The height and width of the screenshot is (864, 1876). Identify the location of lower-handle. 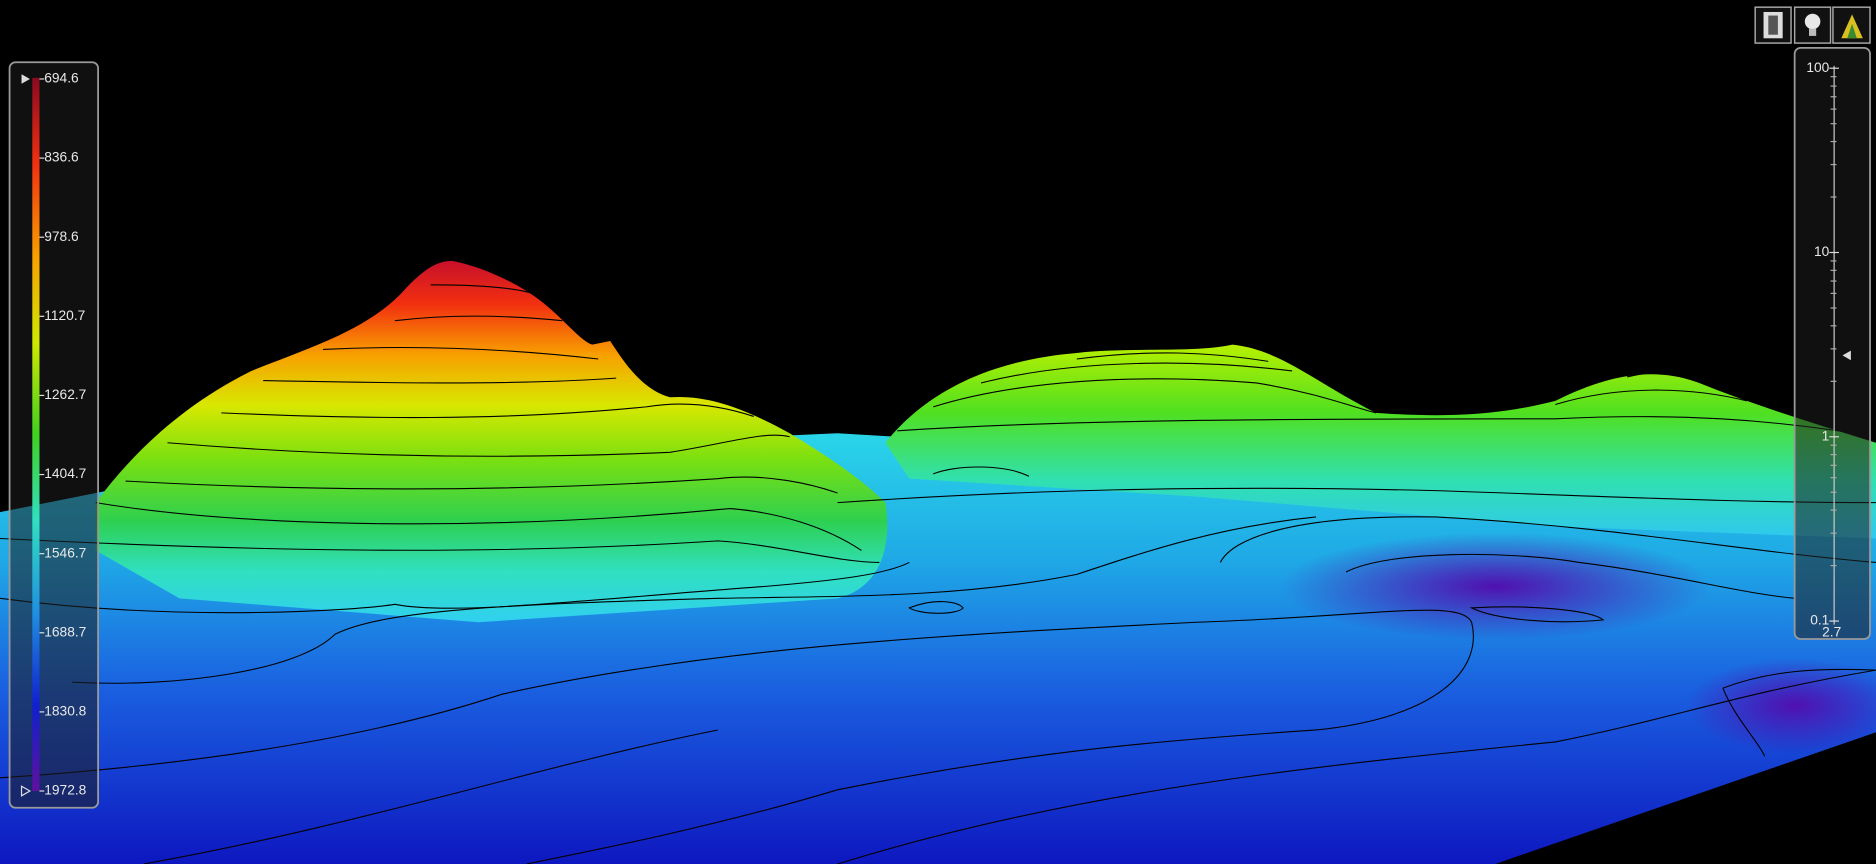
(26, 791).